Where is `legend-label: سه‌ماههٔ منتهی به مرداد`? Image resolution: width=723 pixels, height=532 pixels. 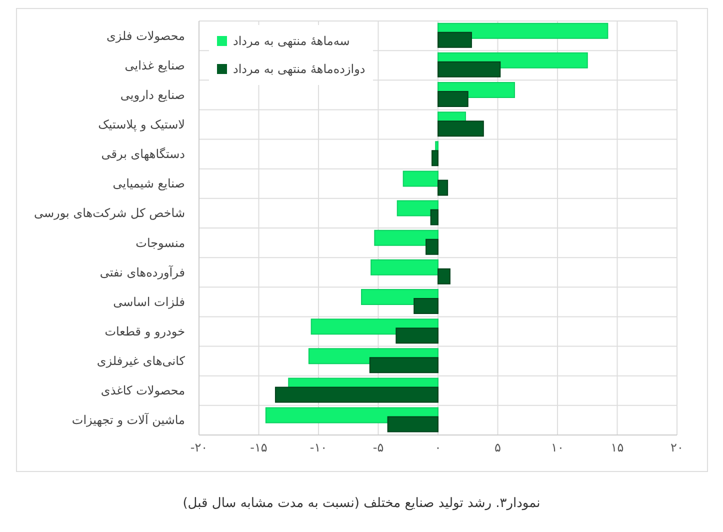 legend-label: سه‌ماههٔ منتهی به مرداد is located at coordinates (291, 41).